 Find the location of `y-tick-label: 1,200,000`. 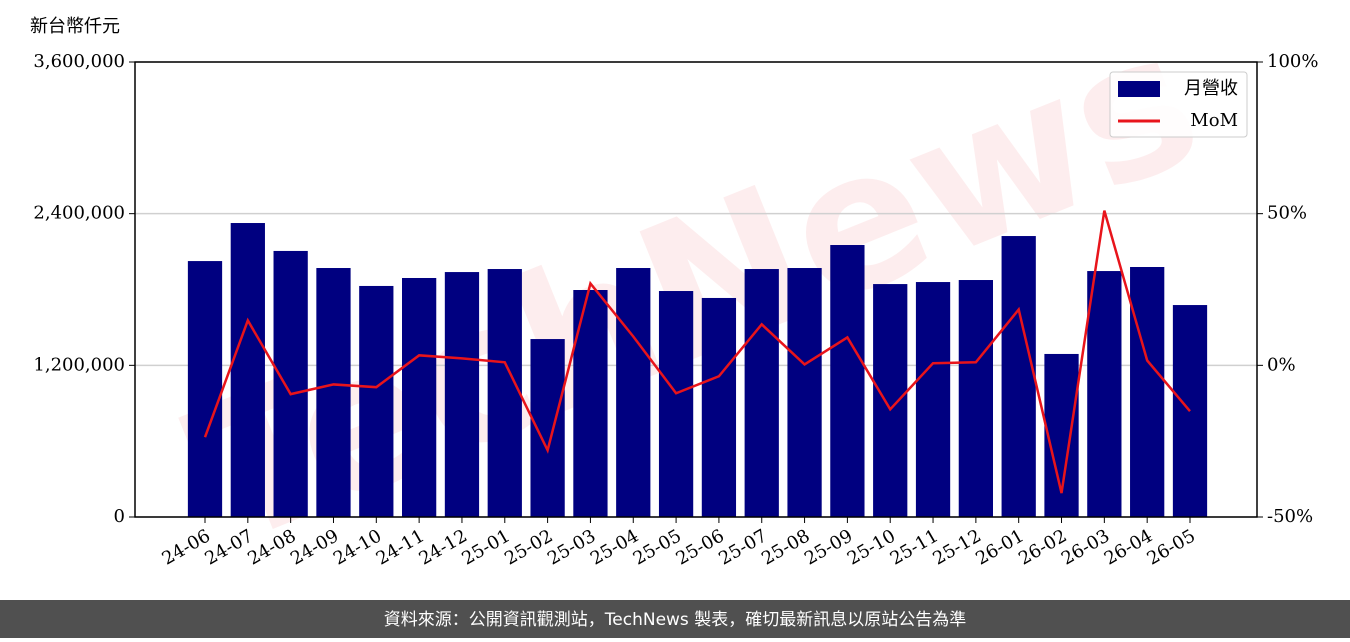

y-tick-label: 1,200,000 is located at coordinates (79, 364).